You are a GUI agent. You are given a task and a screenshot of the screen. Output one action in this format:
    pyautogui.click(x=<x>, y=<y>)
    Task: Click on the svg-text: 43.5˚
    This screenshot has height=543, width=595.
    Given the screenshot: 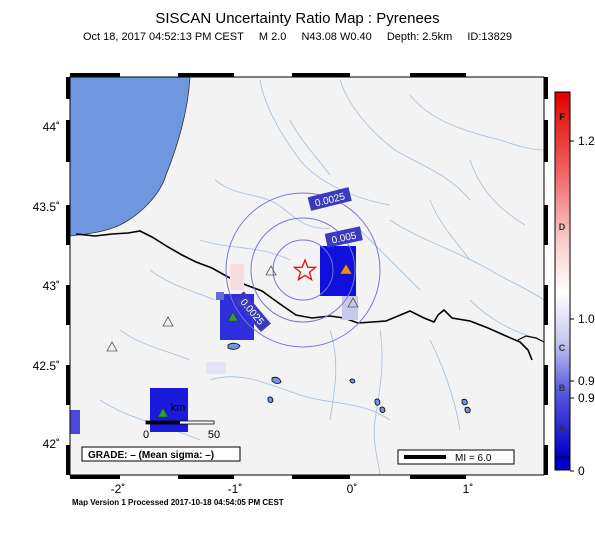 What is the action you would take?
    pyautogui.click(x=46, y=207)
    